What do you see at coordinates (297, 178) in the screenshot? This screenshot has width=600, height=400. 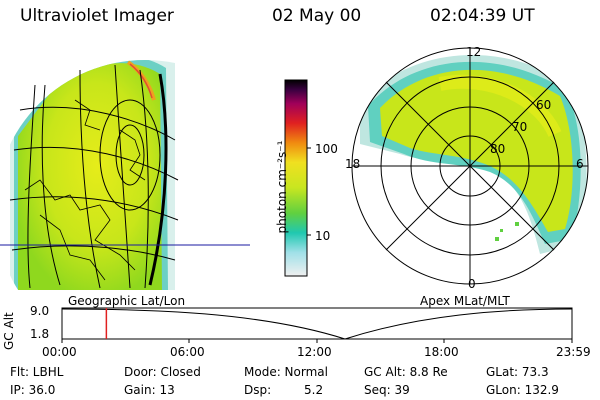 I see `color-scale-bar` at bounding box center [297, 178].